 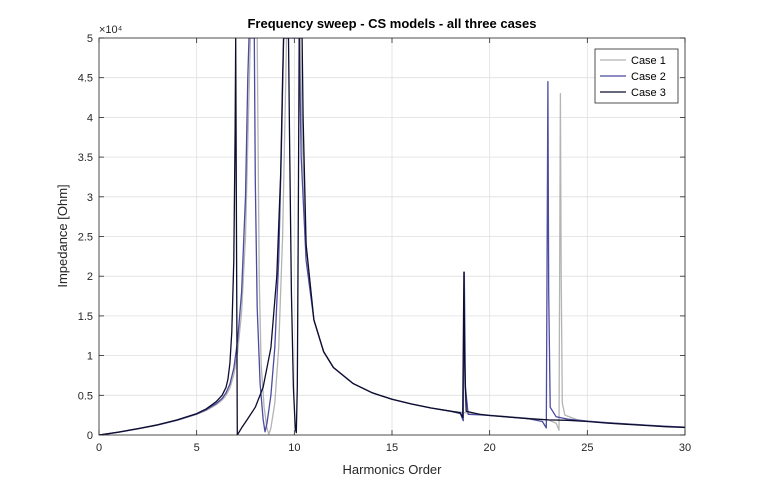 I want to click on y-exponent-label: ×10⁴, so click(x=111, y=30).